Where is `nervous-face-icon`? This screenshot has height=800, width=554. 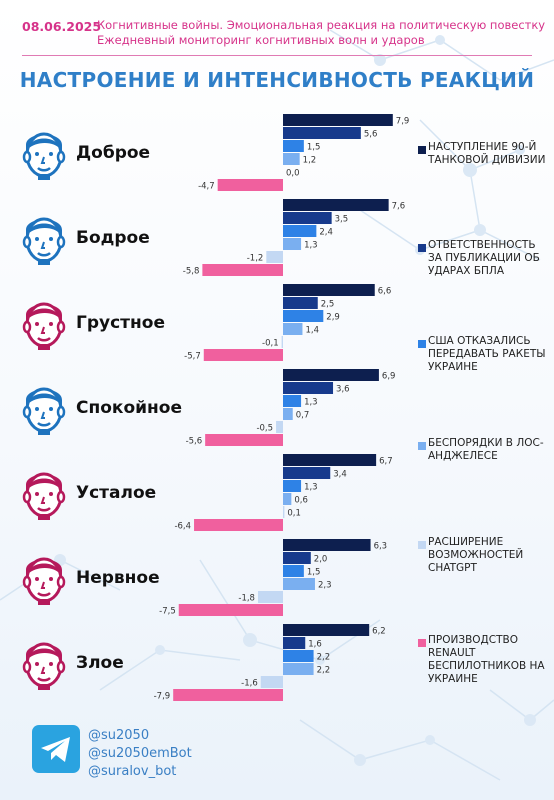
nervous-face-icon is located at coordinates (44, 581).